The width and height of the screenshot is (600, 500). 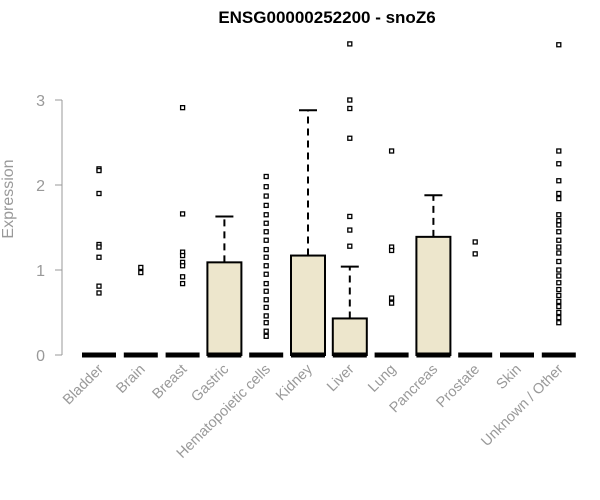 What do you see at coordinates (40, 356) in the screenshot?
I see `y-tick-label: 0` at bounding box center [40, 356].